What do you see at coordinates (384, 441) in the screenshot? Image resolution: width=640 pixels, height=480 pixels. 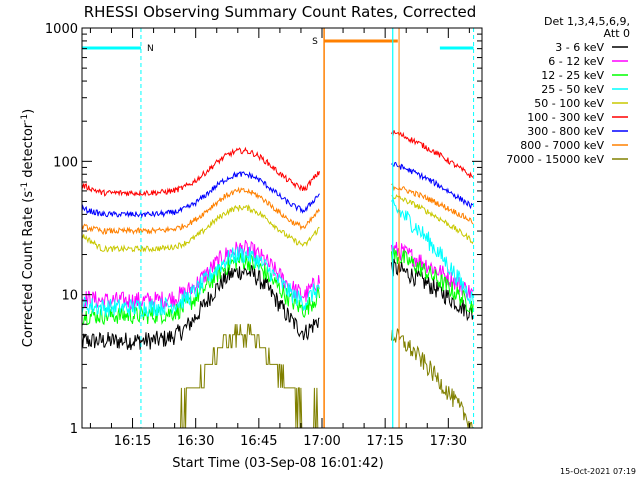 I see `x-tick-label-4: 17:15` at bounding box center [384, 441].